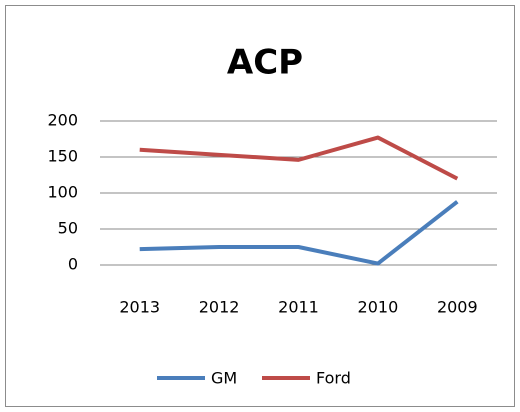 The height and width of the screenshot is (412, 520). I want to click on y-tick-label: 50, so click(68, 228).